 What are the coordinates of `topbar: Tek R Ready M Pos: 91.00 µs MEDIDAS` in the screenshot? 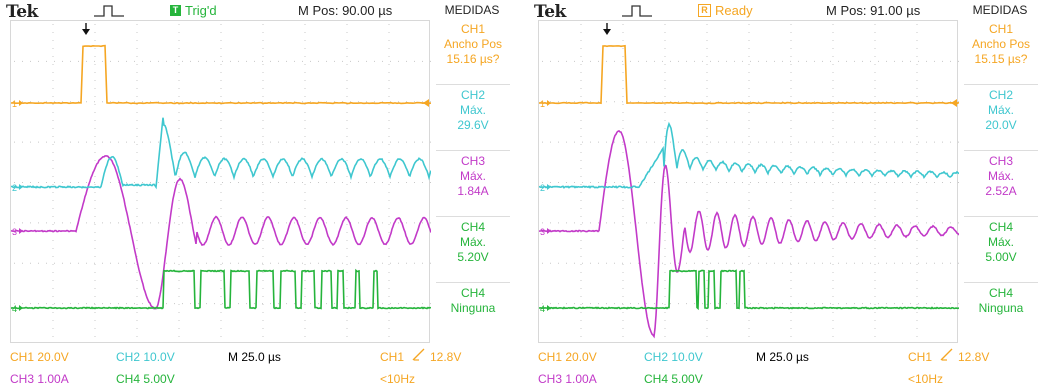 It's located at (785, 11).